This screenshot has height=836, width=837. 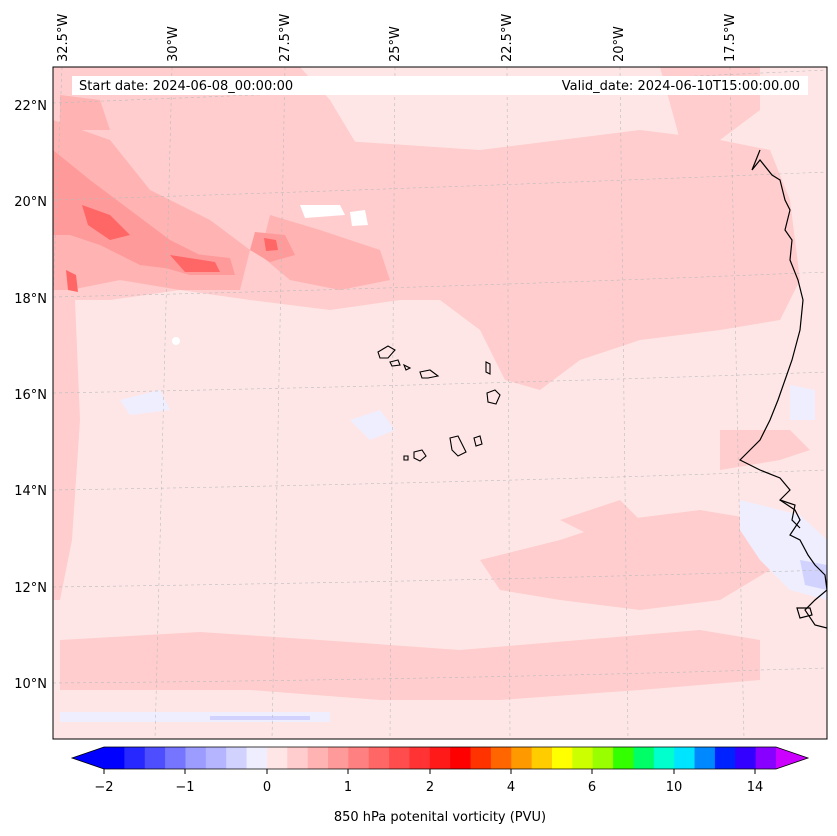 I want to click on lon-label-22.5w: 22.5°W, so click(x=507, y=38).